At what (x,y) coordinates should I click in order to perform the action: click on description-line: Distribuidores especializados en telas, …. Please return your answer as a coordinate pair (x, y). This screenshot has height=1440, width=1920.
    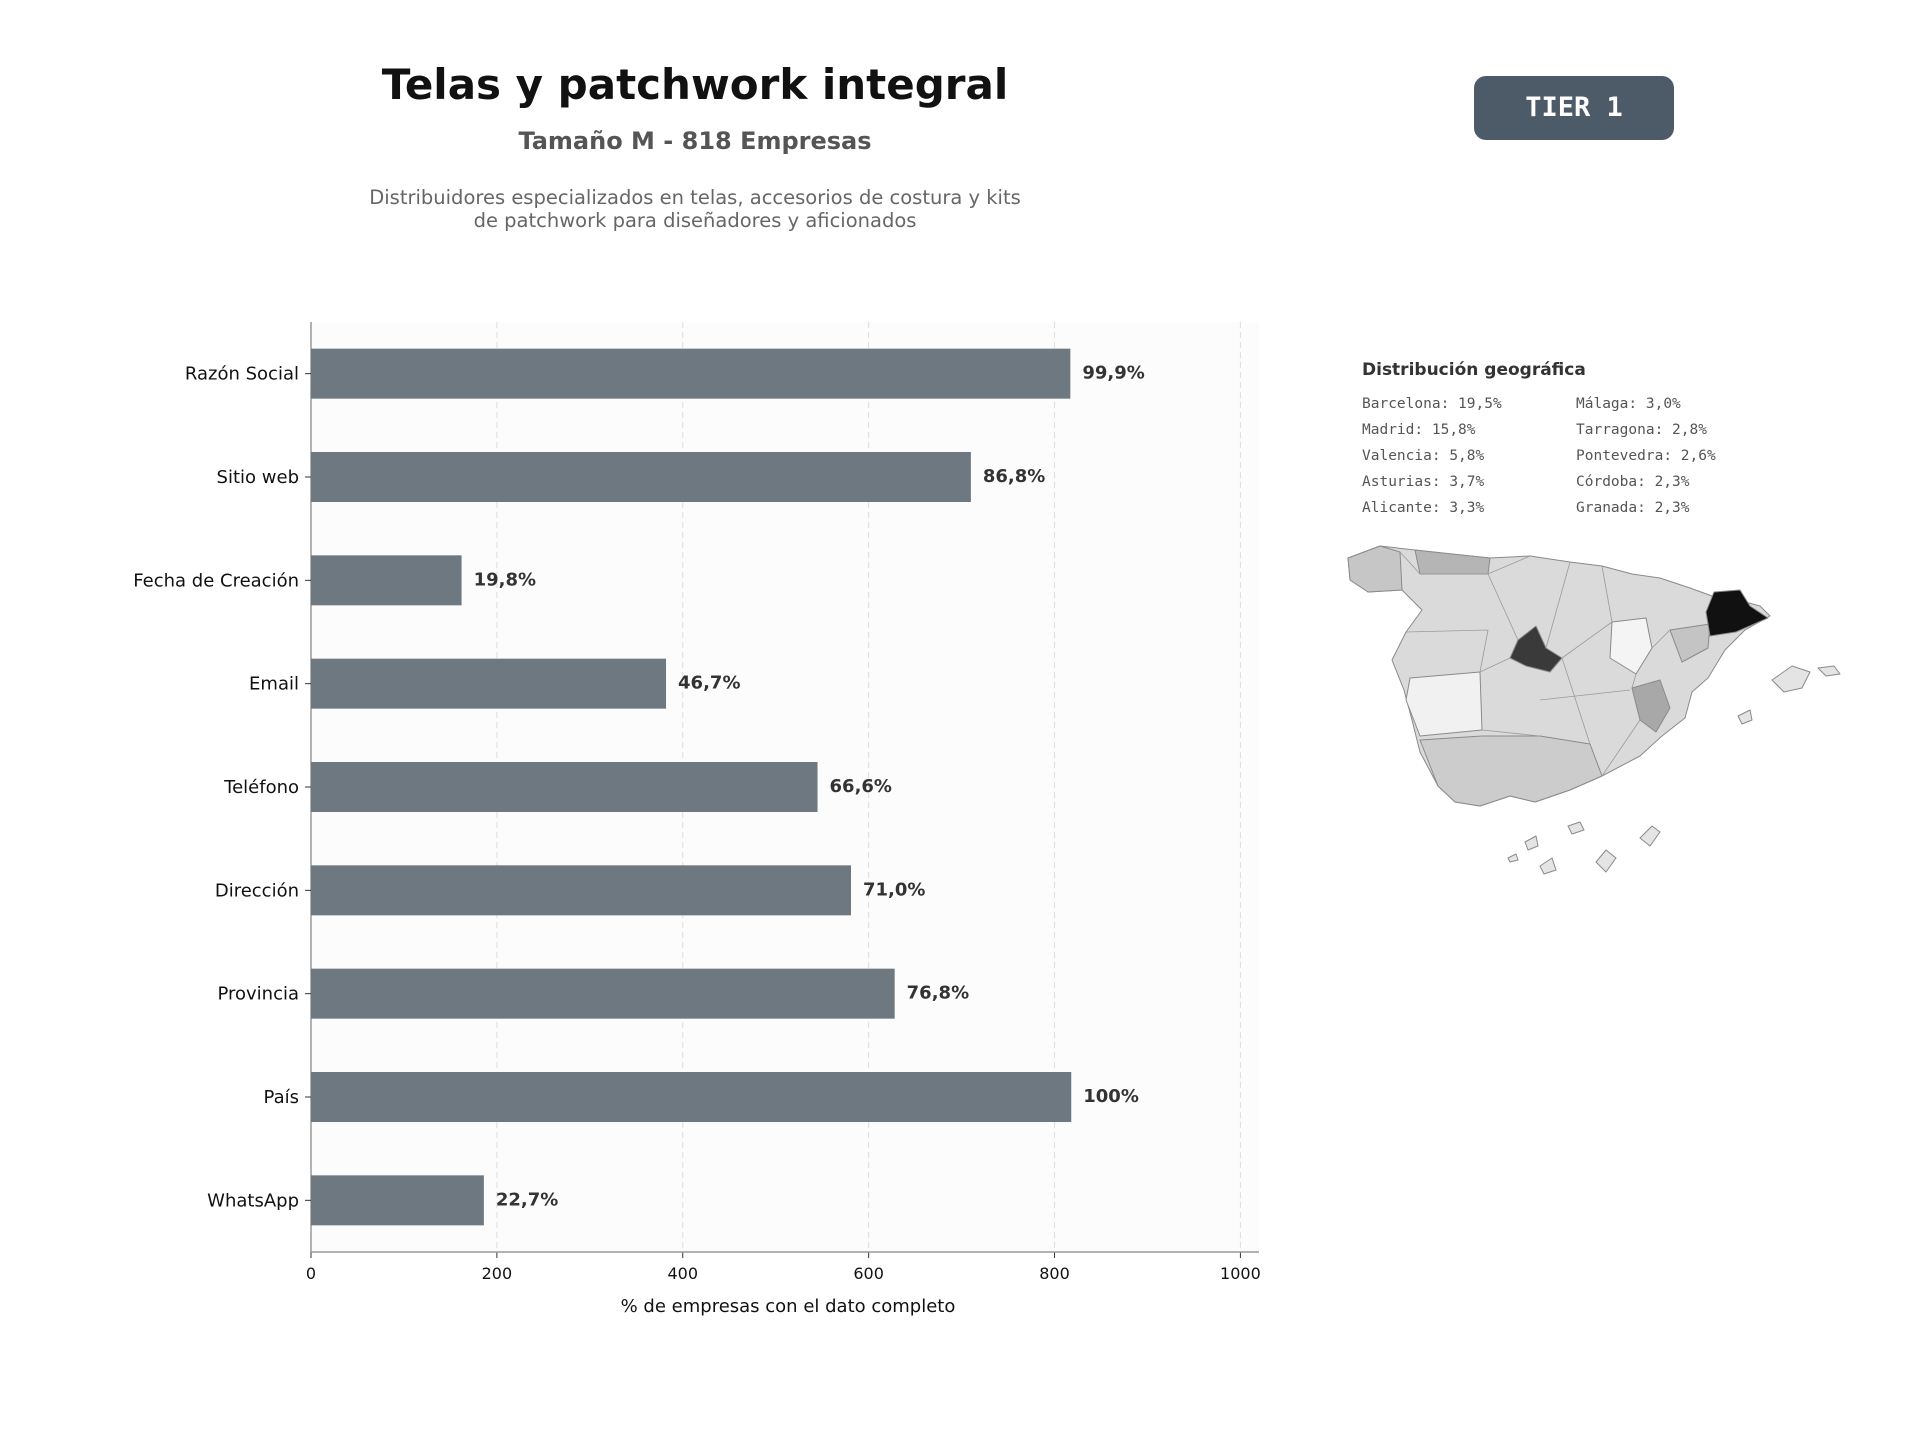
    Looking at the image, I should click on (695, 197).